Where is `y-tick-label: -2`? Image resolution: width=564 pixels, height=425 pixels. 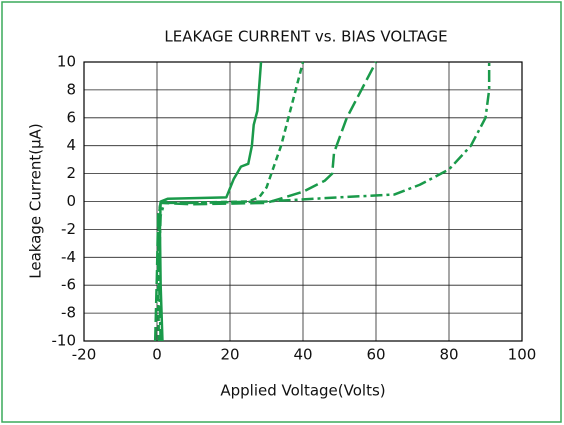 y-tick-label: -2 is located at coordinates (68, 229).